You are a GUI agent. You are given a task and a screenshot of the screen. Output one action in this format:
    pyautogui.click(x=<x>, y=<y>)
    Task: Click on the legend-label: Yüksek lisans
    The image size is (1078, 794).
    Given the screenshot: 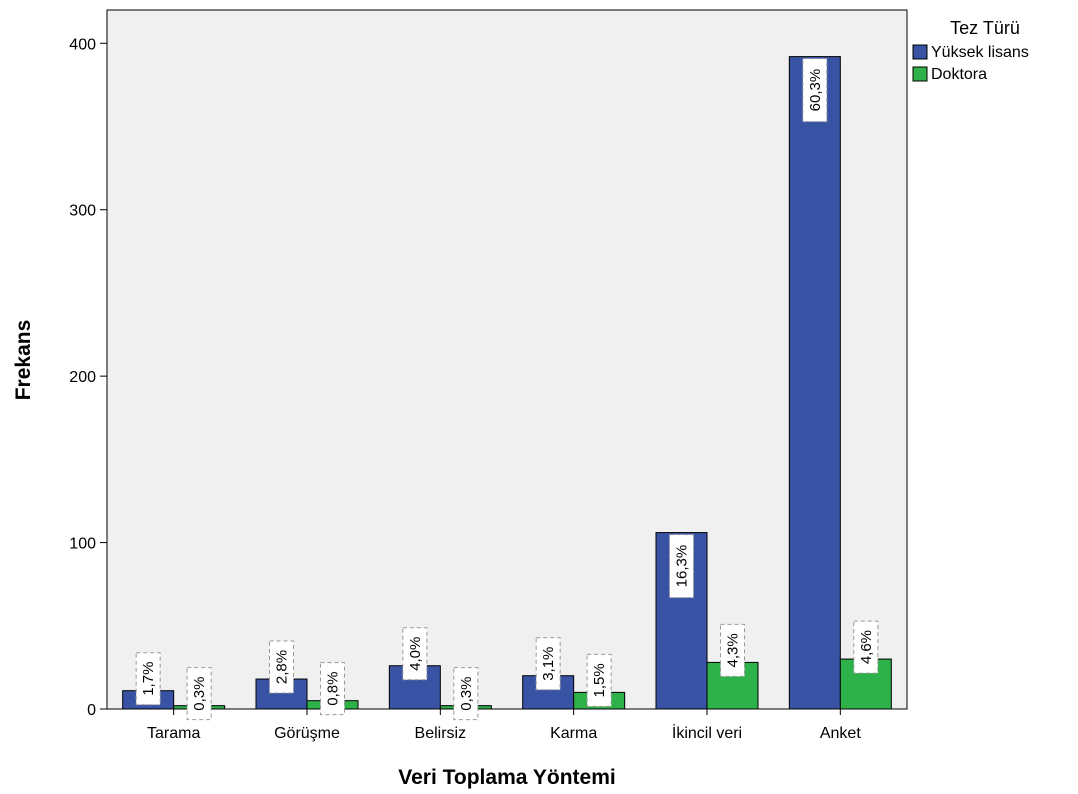 What is the action you would take?
    pyautogui.click(x=980, y=52)
    